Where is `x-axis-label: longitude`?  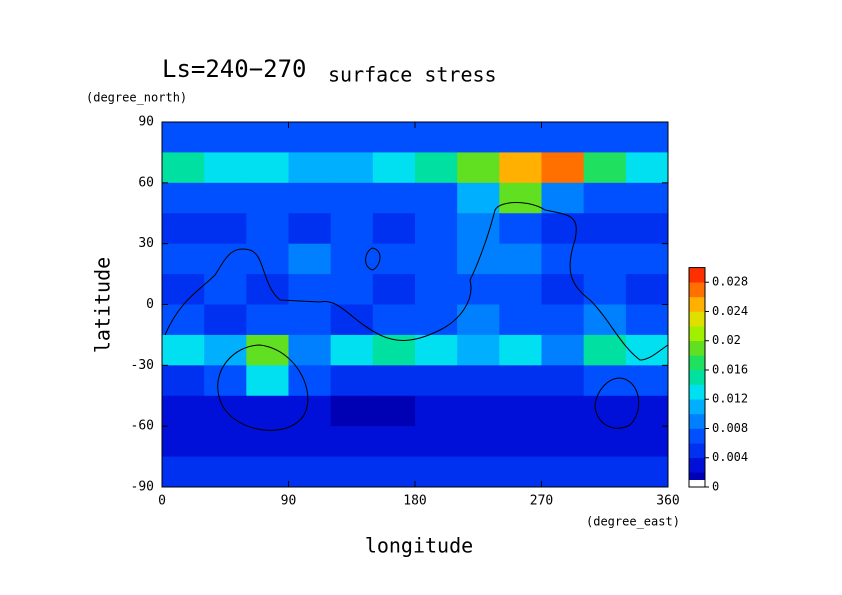
x-axis-label: longitude is located at coordinates (419, 546).